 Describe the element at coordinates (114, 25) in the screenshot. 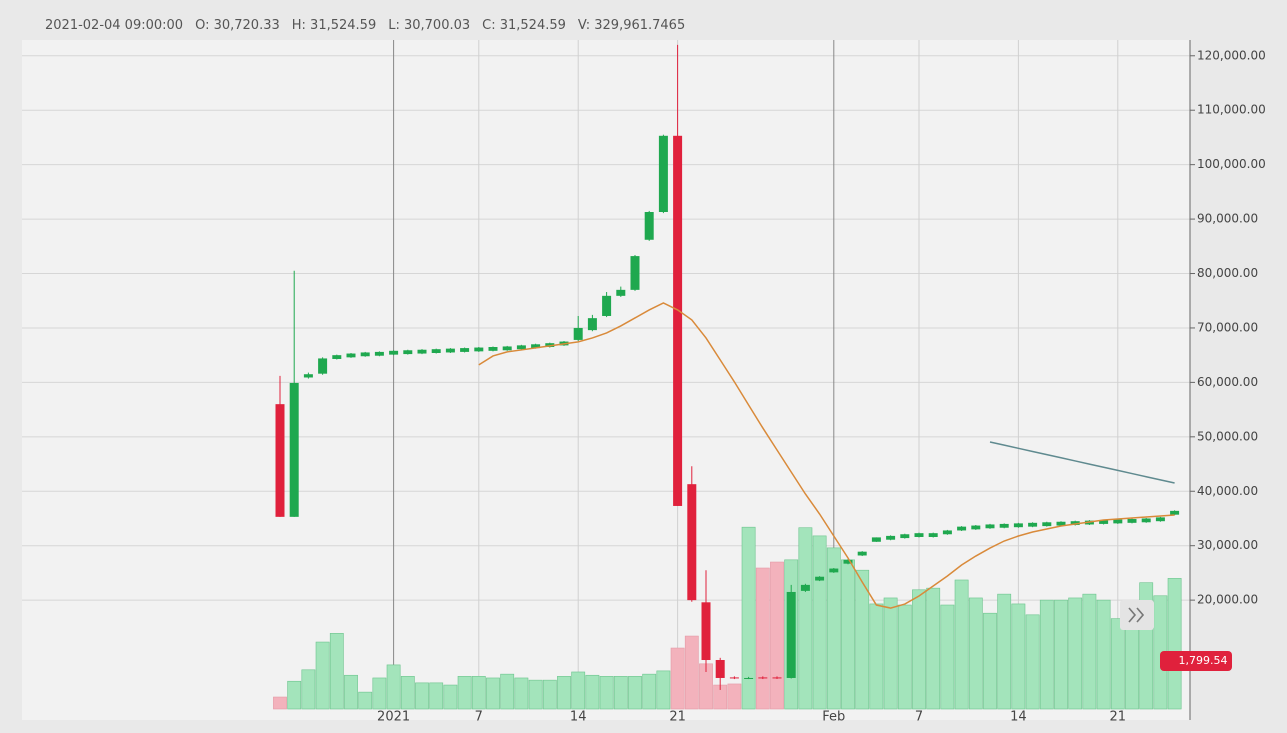

I see `header-item: 2021-02-04 09:00:00` at that location.